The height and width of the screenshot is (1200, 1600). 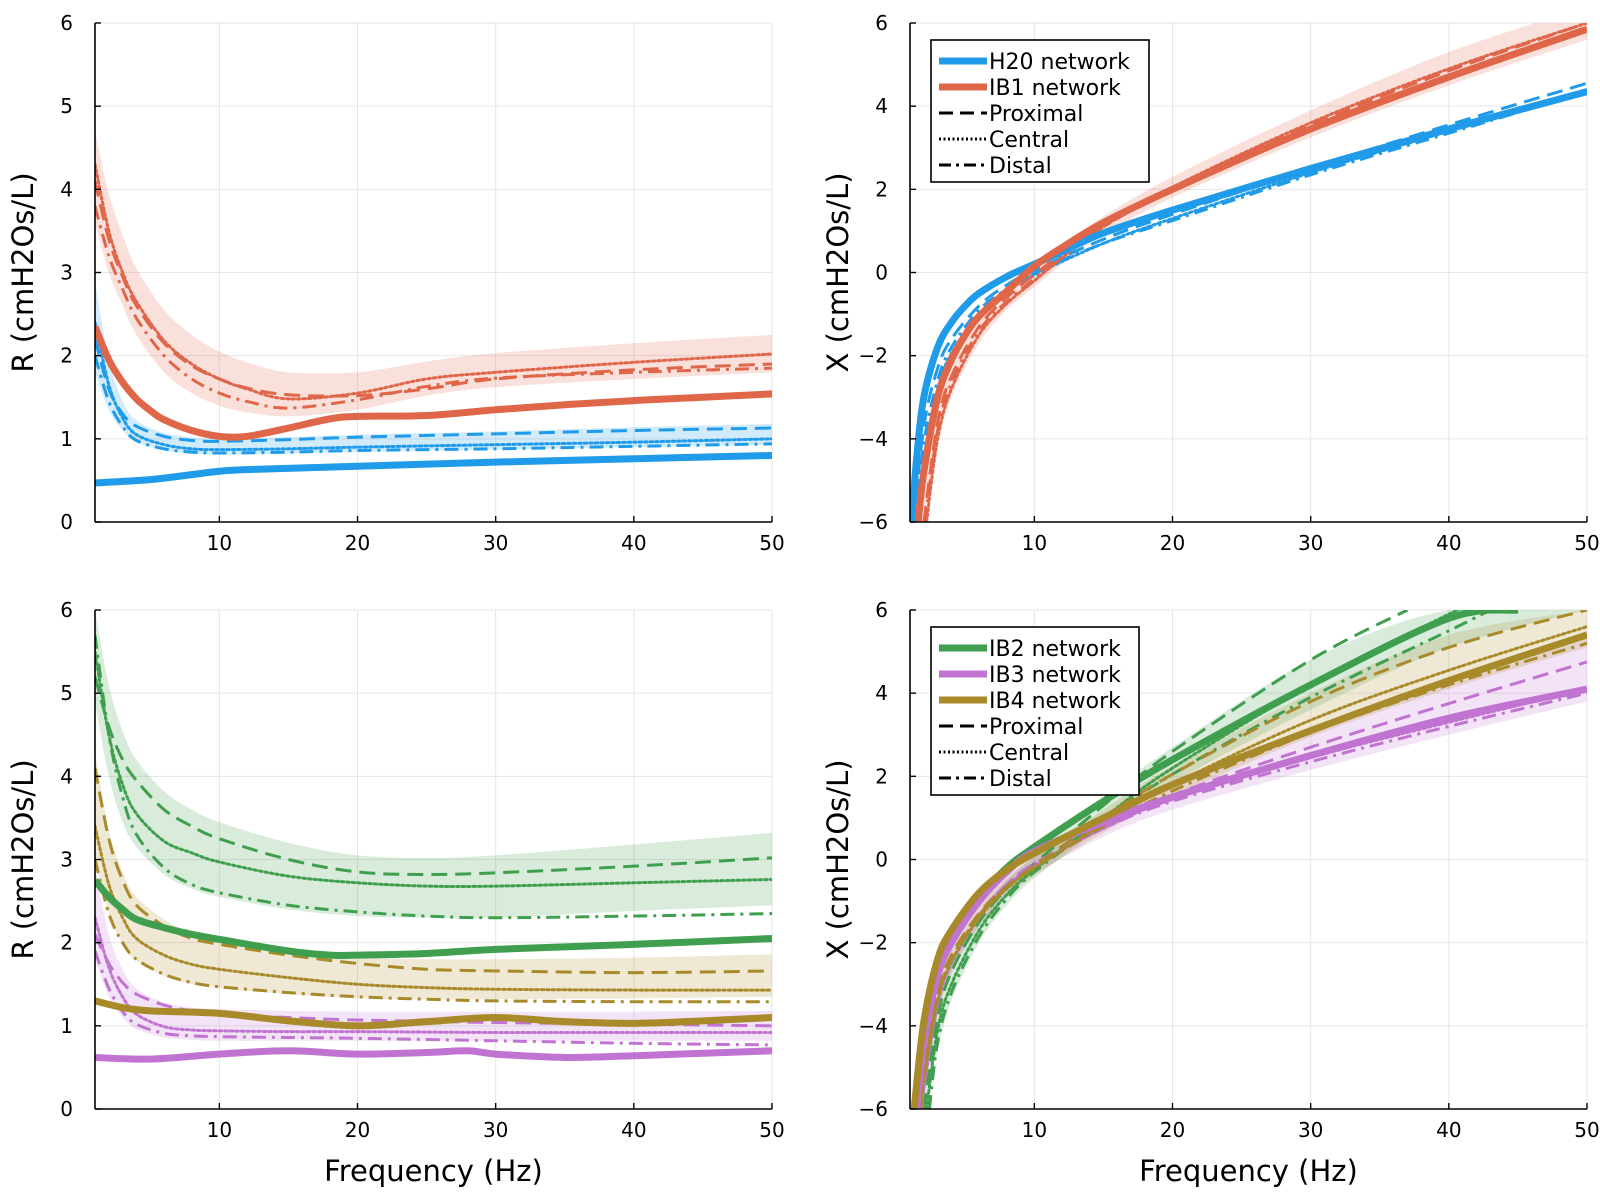 I want to click on series-line-ib1-network, so click(x=433, y=383).